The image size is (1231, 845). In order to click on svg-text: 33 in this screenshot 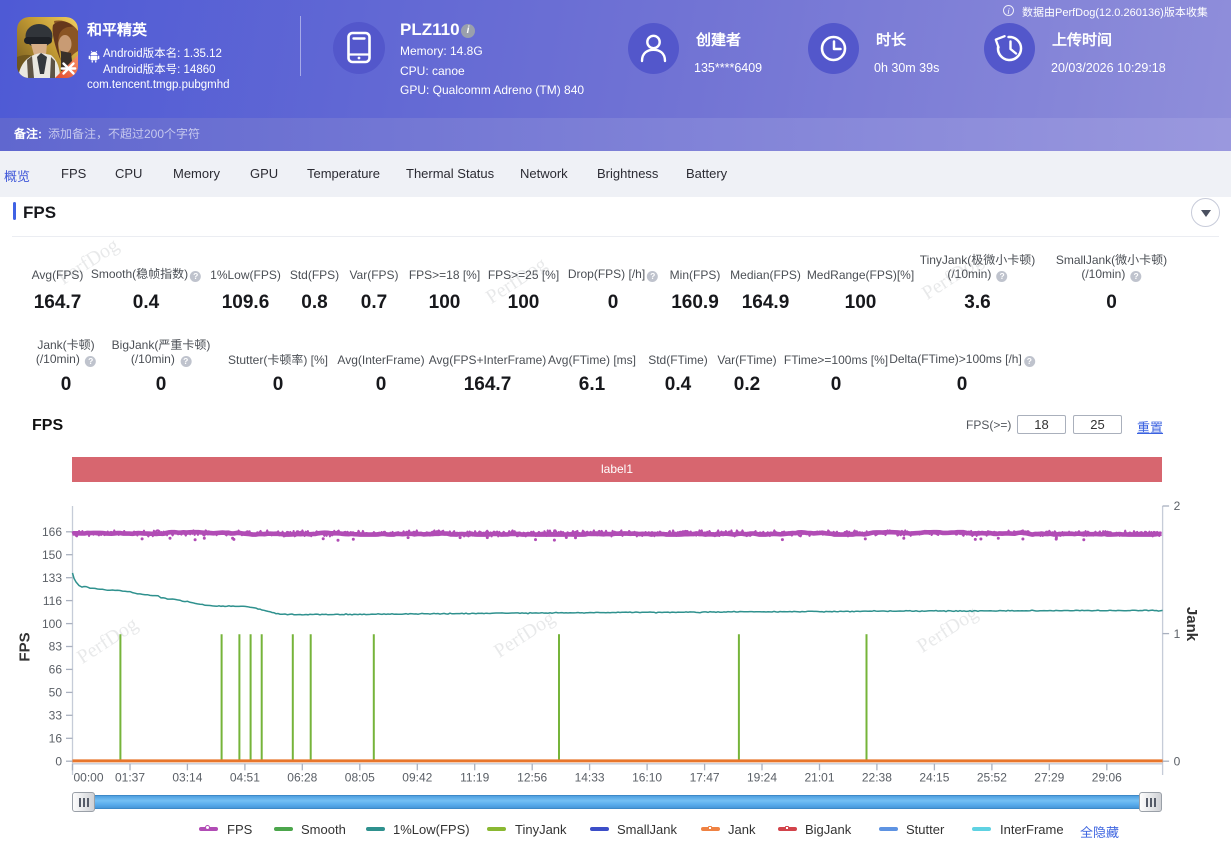, I will do `click(56, 716)`.